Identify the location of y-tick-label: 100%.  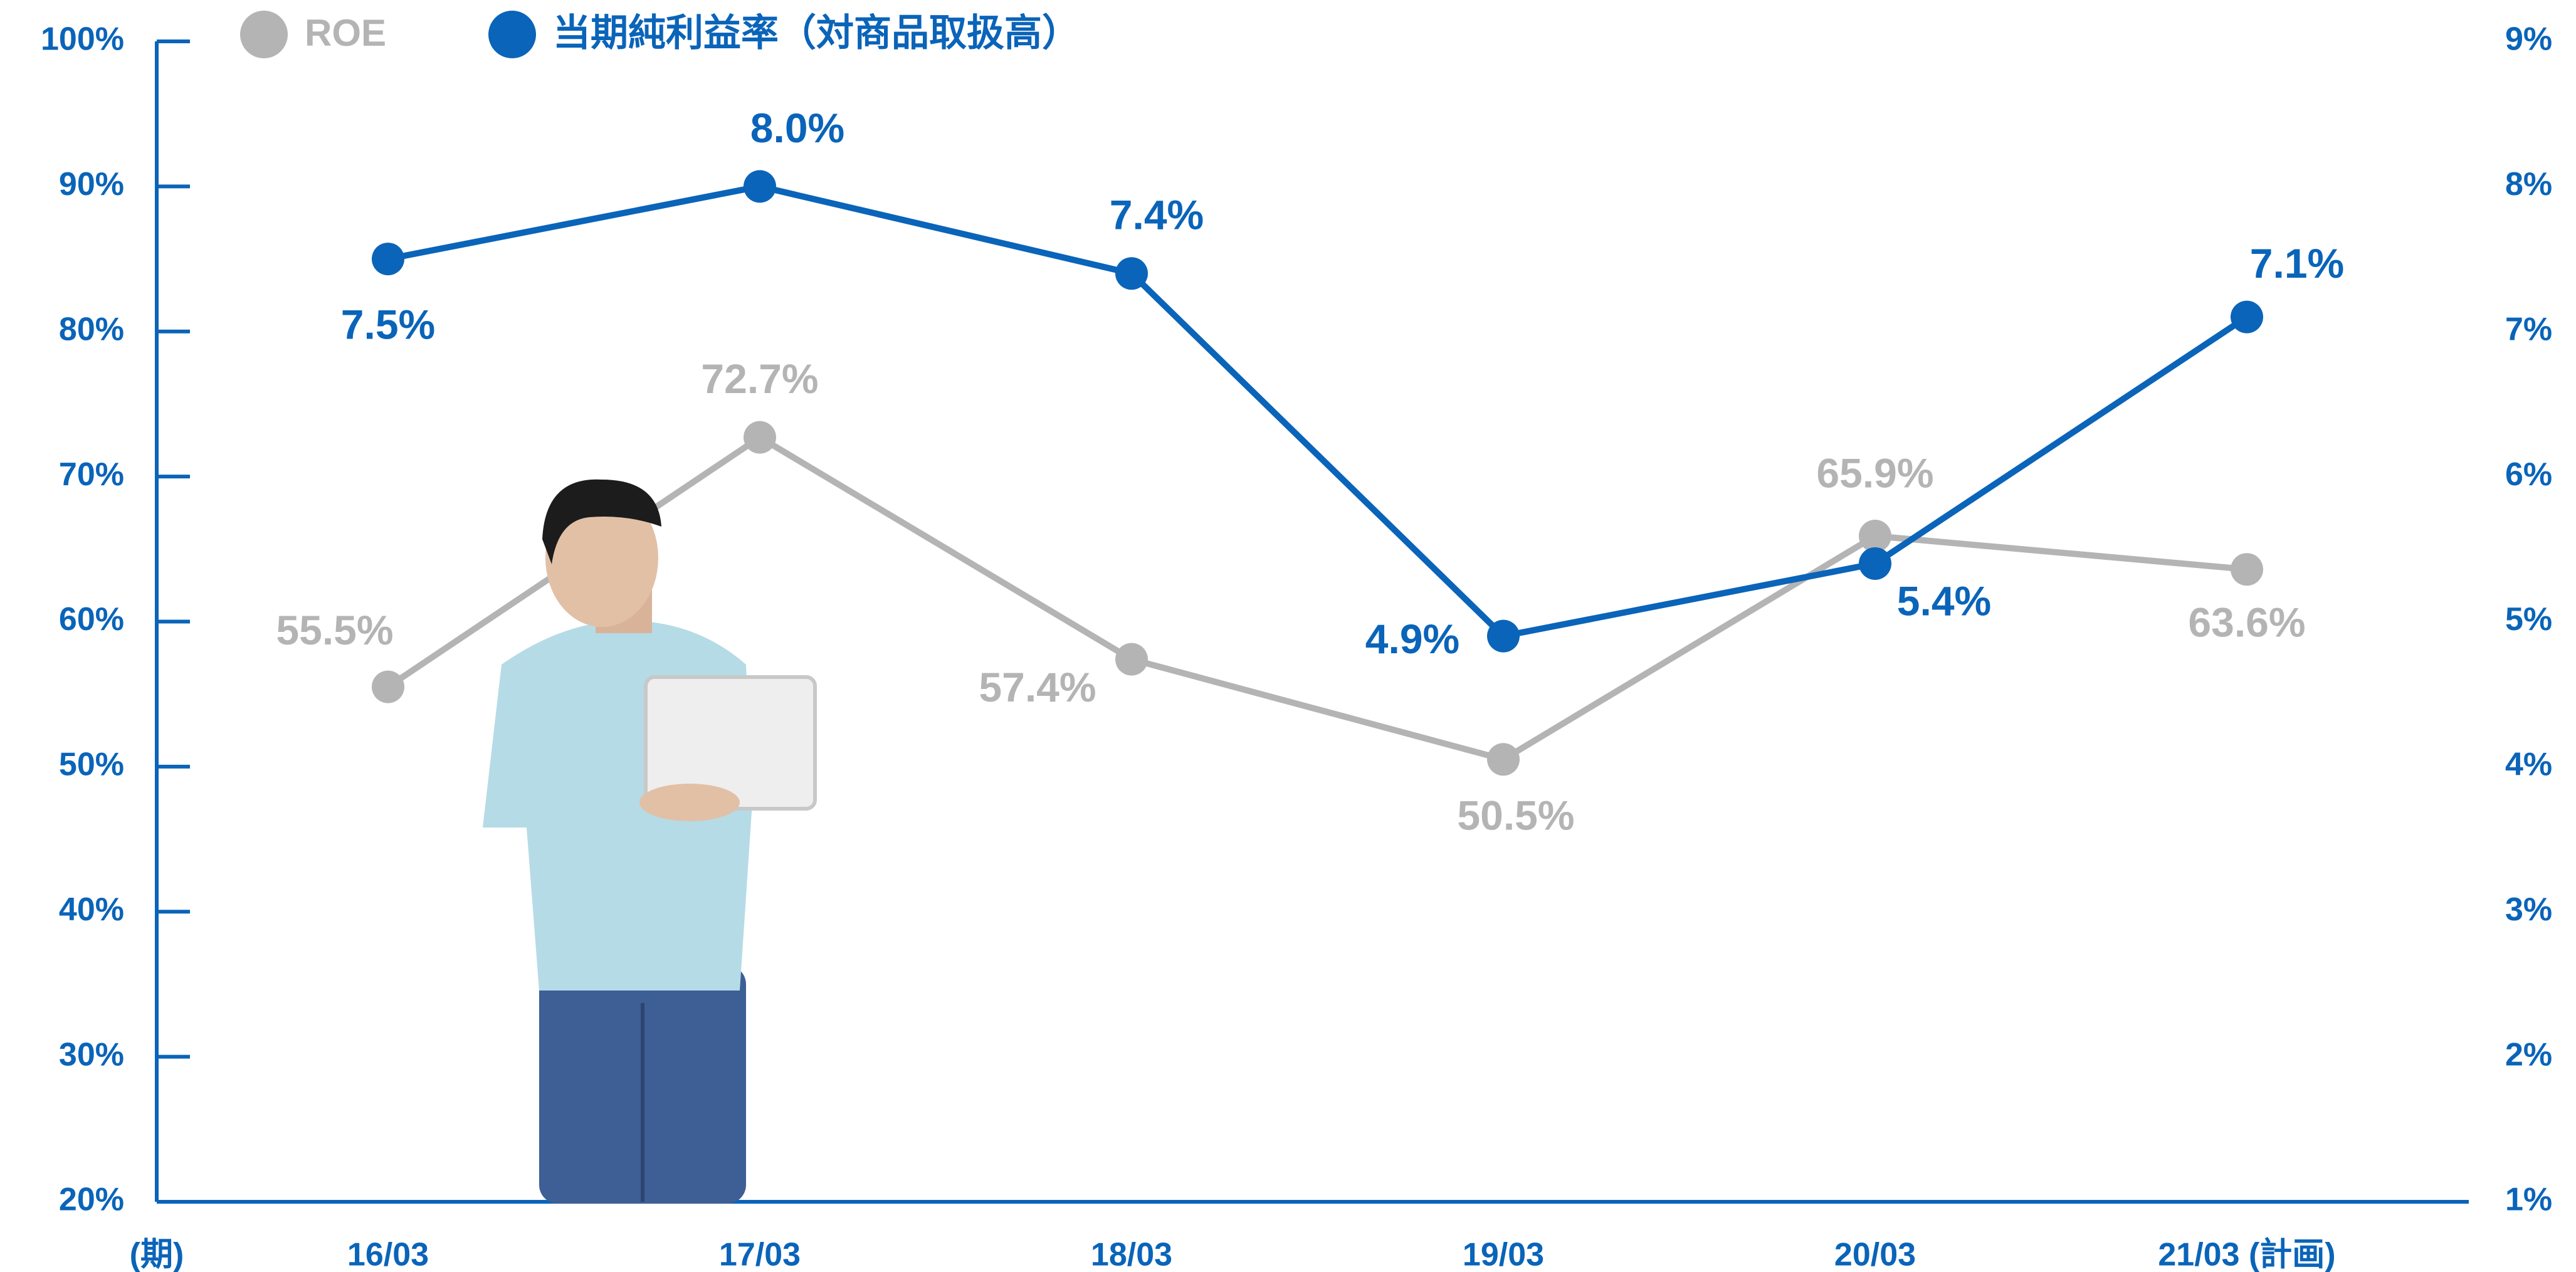
(82, 39).